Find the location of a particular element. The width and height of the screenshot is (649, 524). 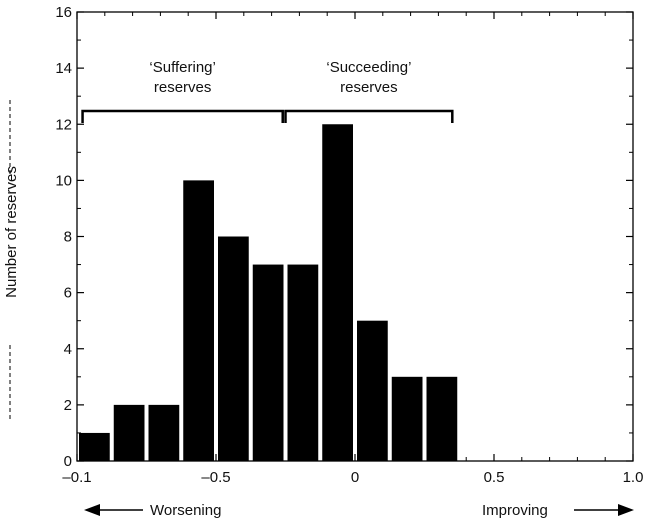

y-tick-label-3: 6 is located at coordinates (68, 293).